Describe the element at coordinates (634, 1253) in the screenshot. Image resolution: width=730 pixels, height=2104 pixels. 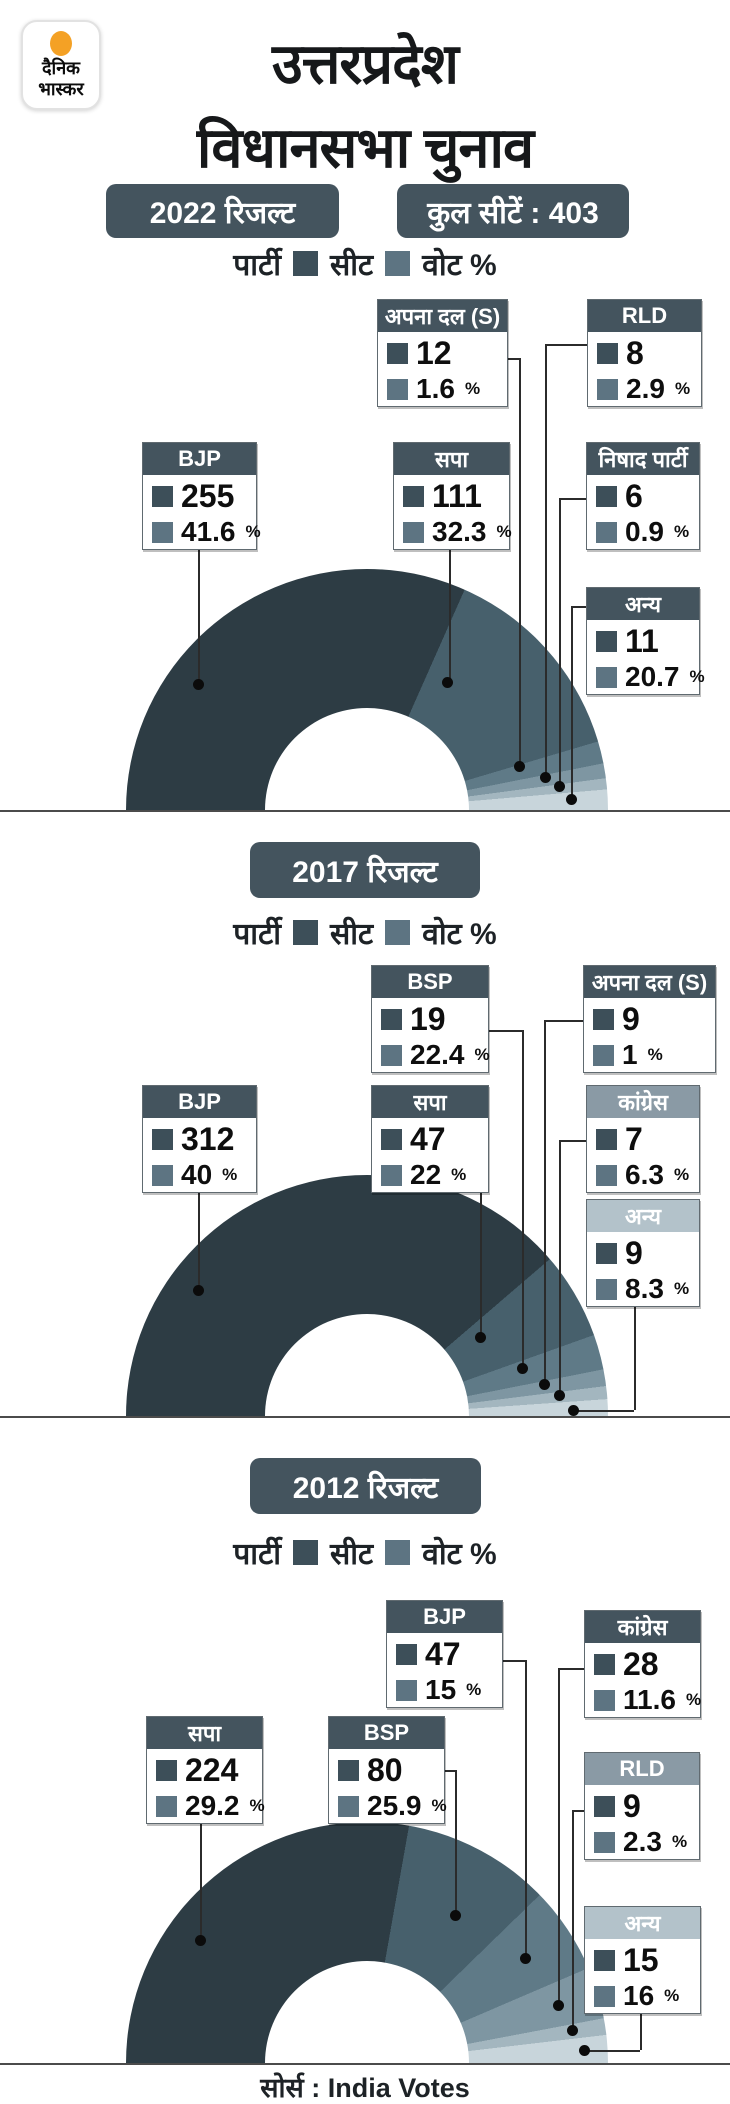
I see `seat-value: 9` at that location.